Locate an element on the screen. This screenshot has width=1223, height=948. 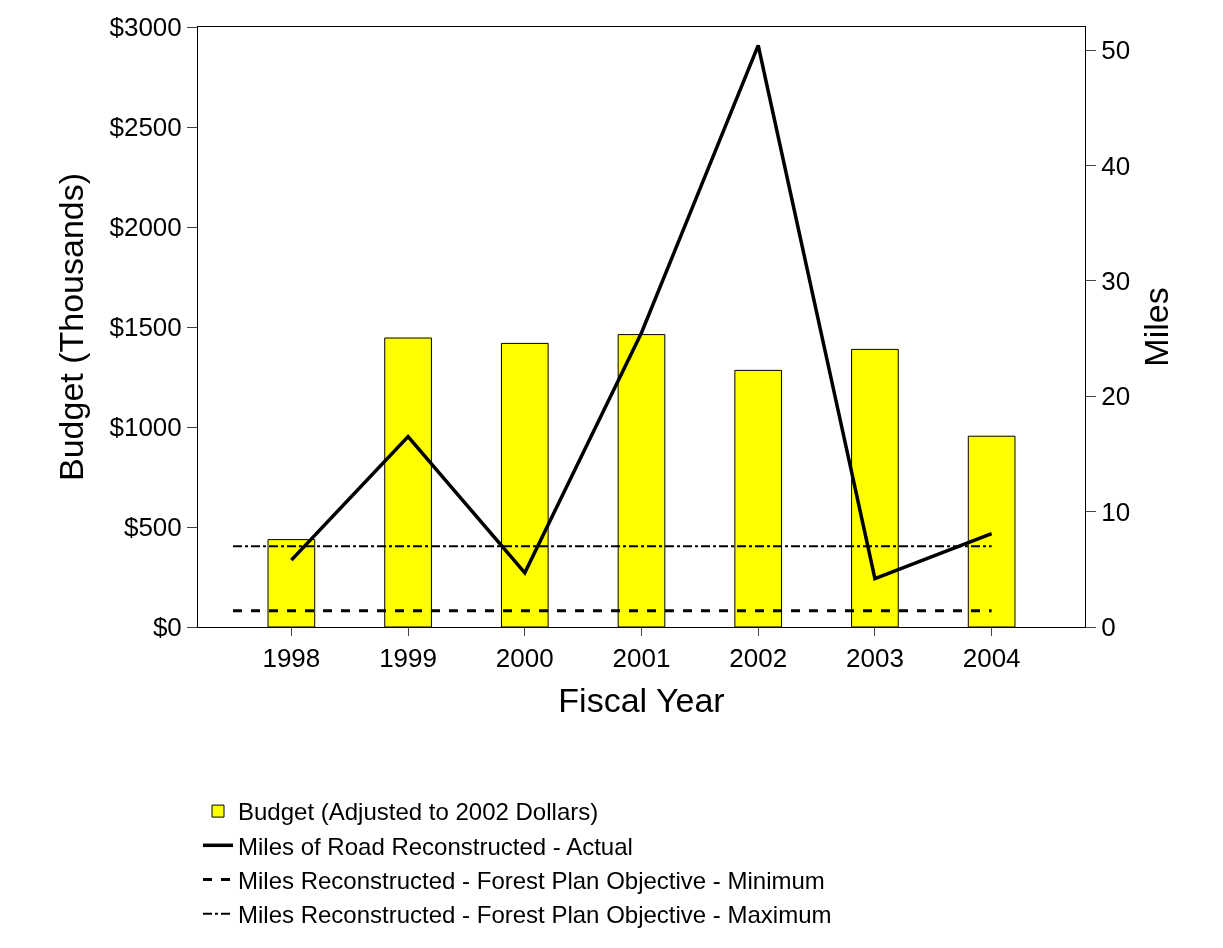
y-tick-label: $0 is located at coordinates (167, 627).